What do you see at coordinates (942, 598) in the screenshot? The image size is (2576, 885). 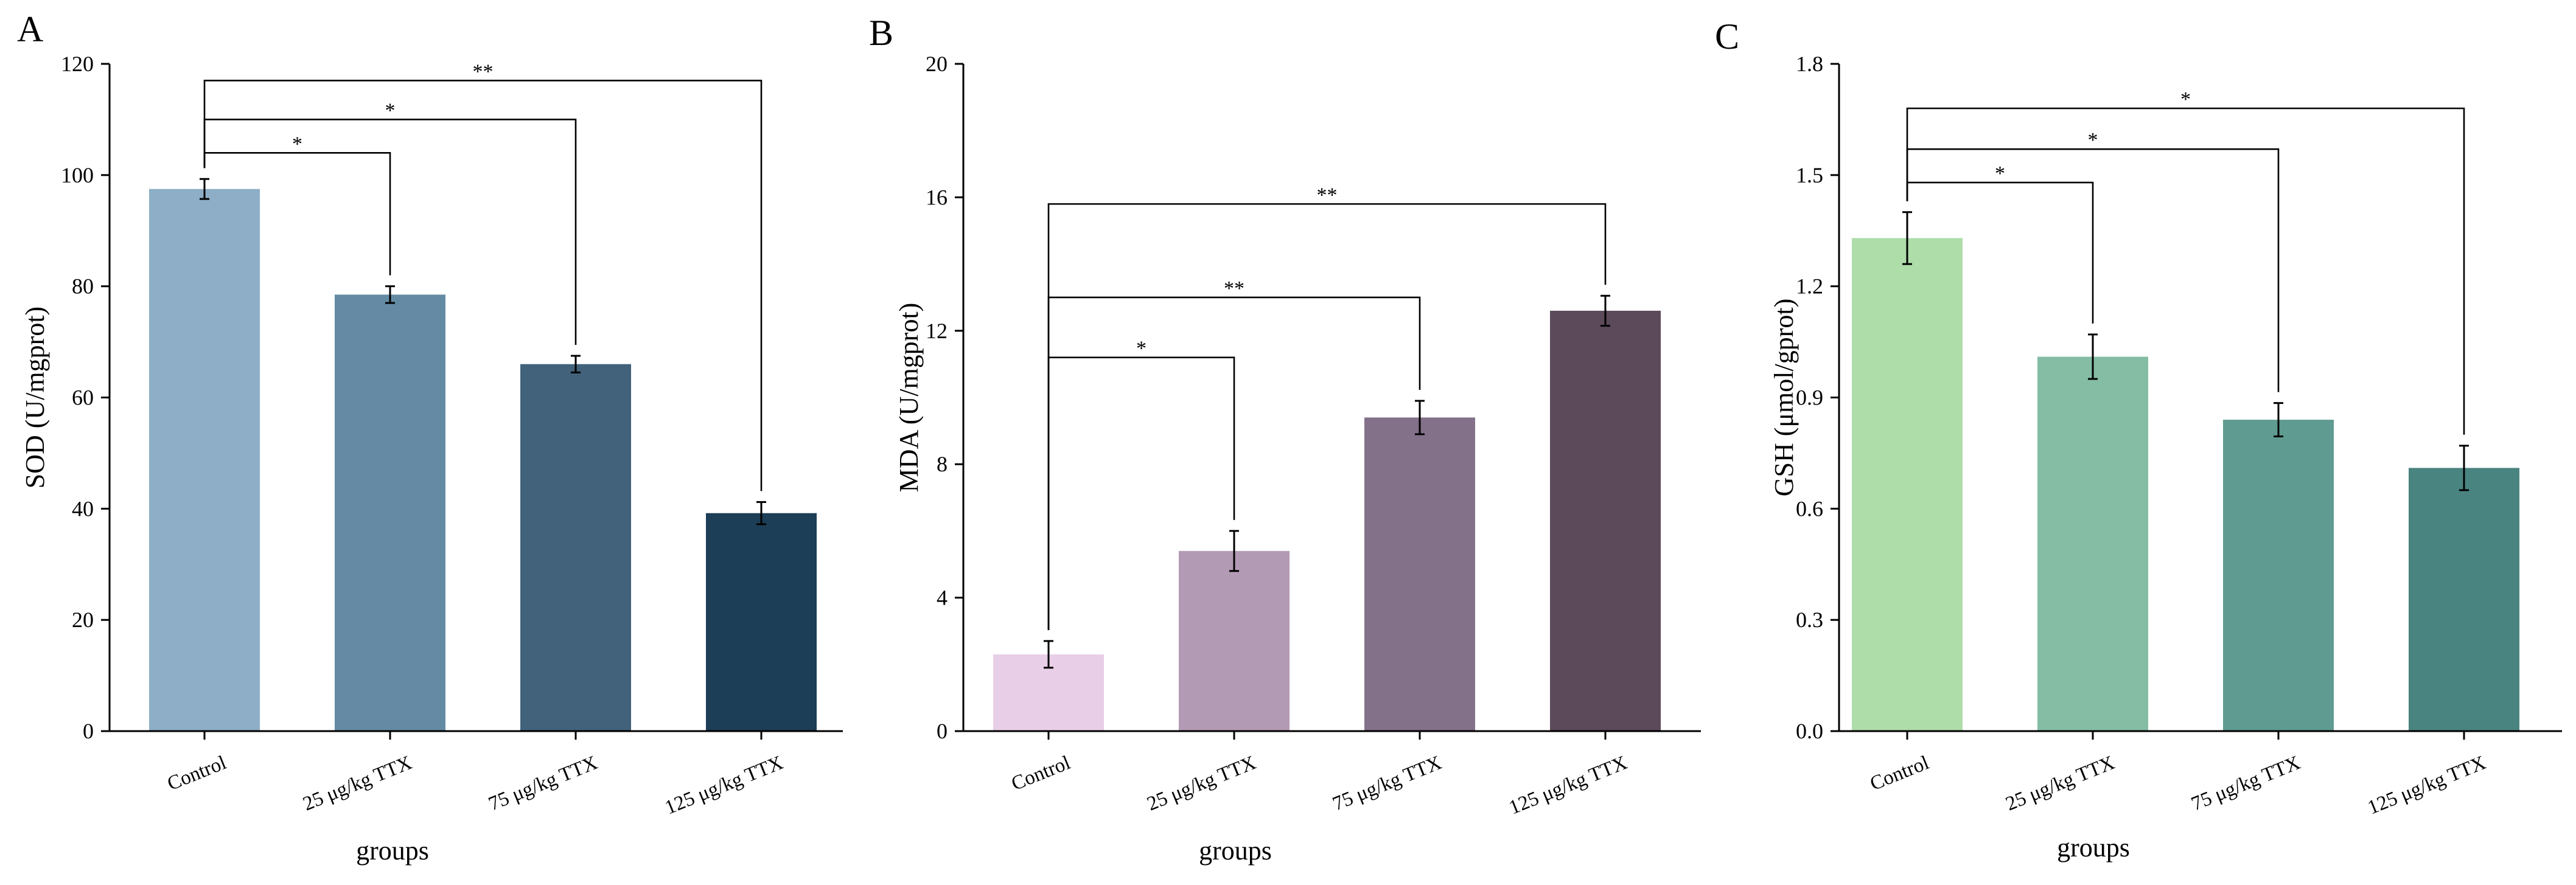 I see `y-tick-label: 4` at bounding box center [942, 598].